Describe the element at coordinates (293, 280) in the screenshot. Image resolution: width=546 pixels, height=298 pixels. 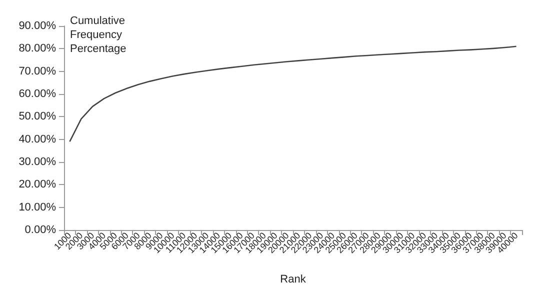
I see `x-axis-title: Rank` at that location.